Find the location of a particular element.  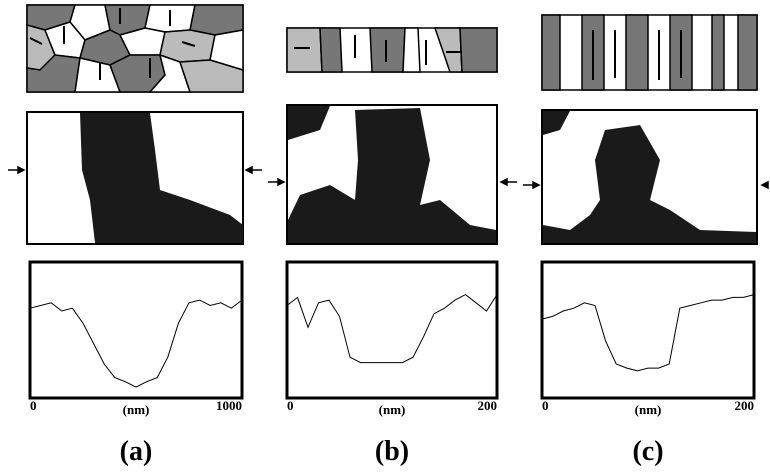

afm-image-a is located at coordinates (135, 178).